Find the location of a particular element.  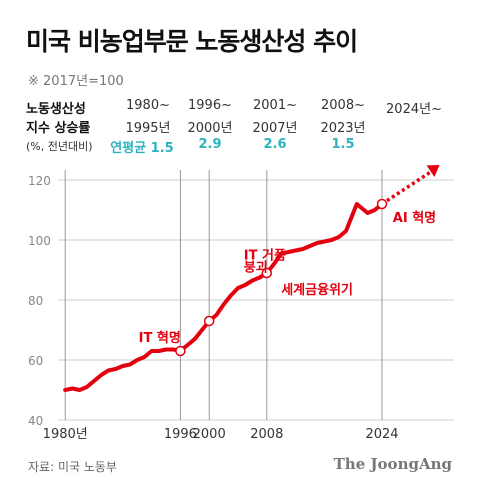

period-1-start: 1980~ is located at coordinates (148, 105).